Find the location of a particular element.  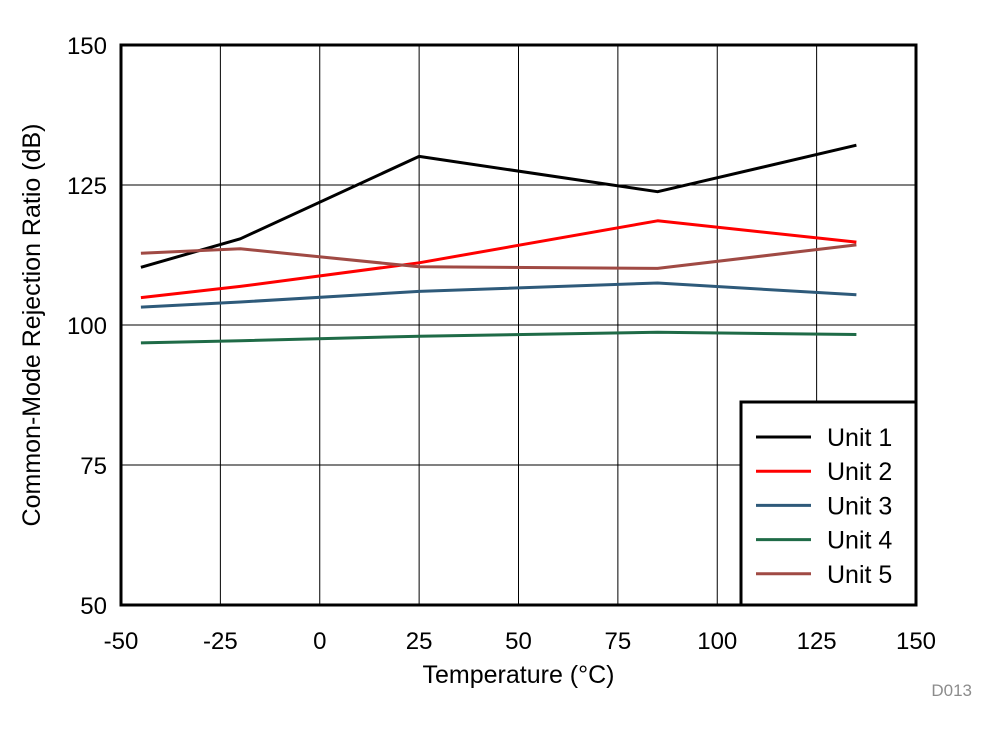

y-tick-label: 150 is located at coordinates (87, 46).